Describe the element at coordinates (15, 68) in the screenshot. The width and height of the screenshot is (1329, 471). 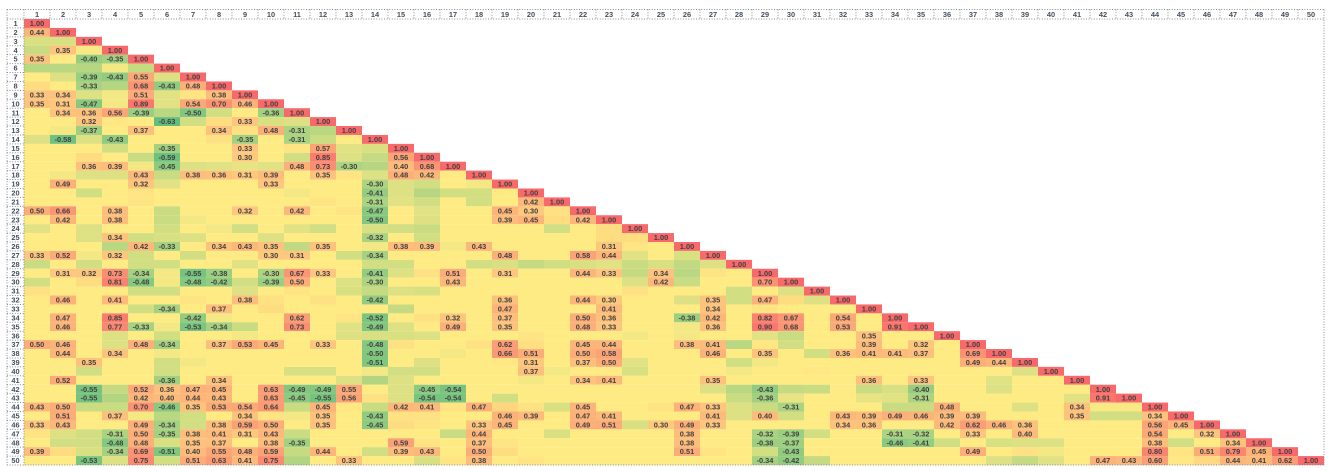
I see `svg-text: 6` at that location.